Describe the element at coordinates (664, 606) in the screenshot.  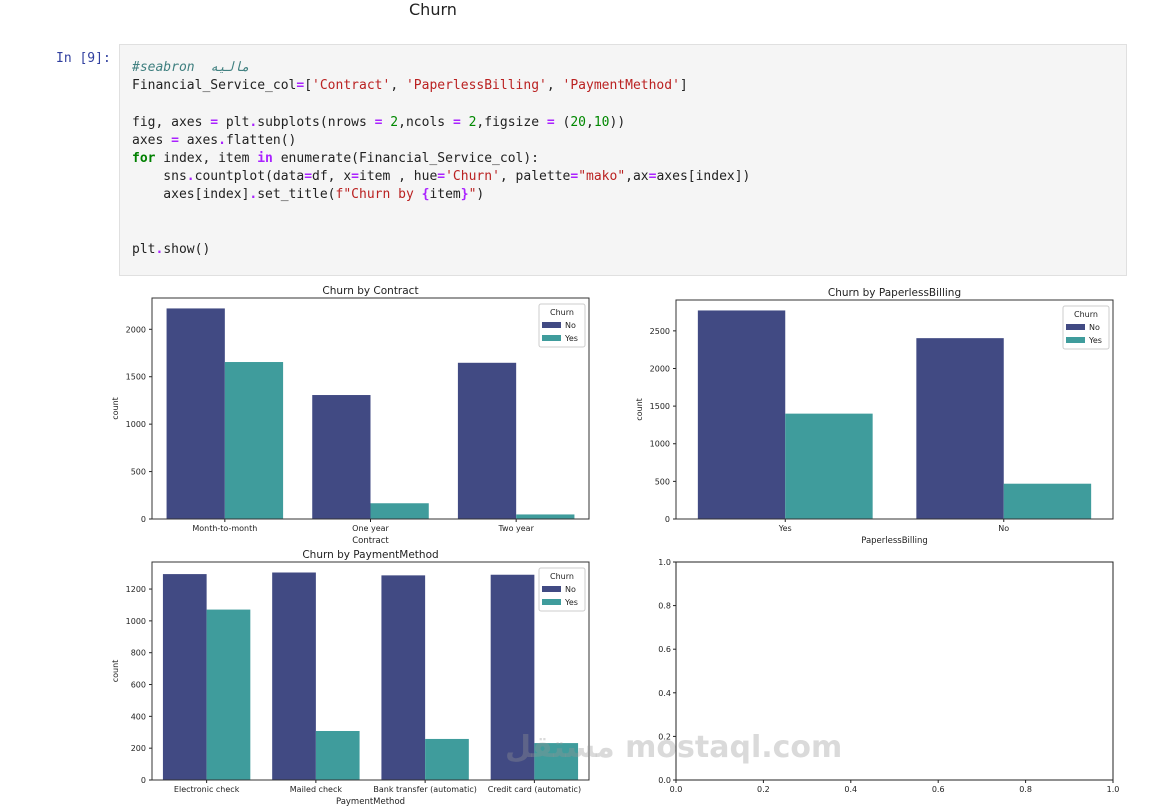
I see `y-tick-label: 0.8` at that location.